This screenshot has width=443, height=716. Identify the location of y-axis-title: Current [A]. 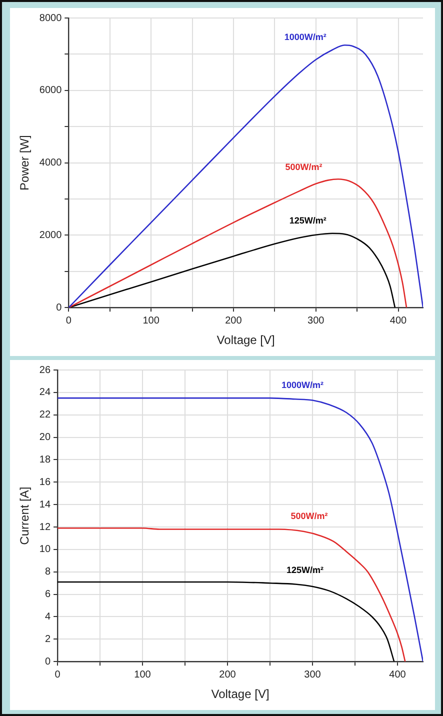
(25, 515).